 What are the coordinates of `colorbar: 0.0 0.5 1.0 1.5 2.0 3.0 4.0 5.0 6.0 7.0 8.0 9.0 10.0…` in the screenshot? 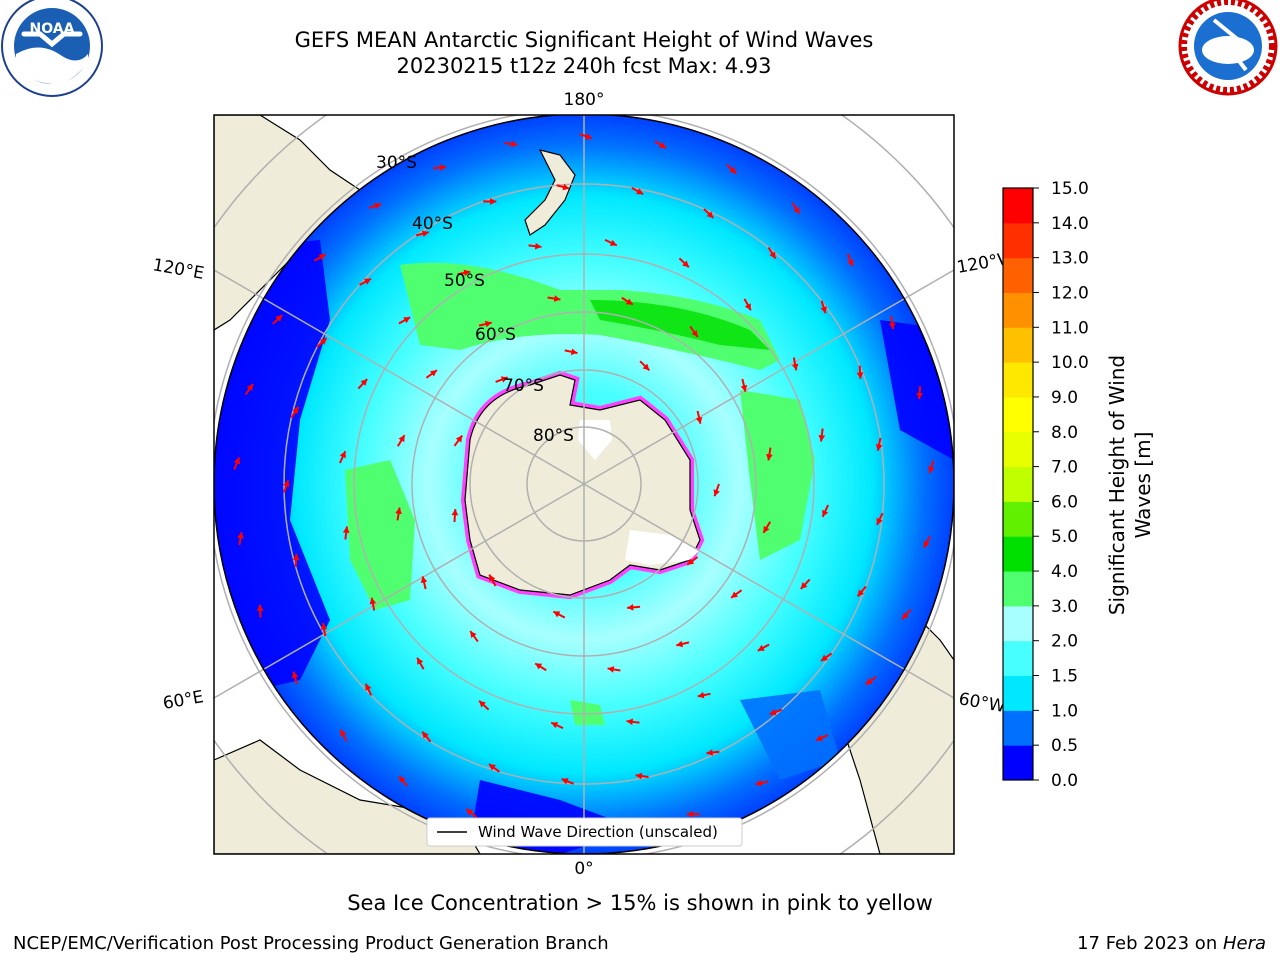 It's located at (1045, 485).